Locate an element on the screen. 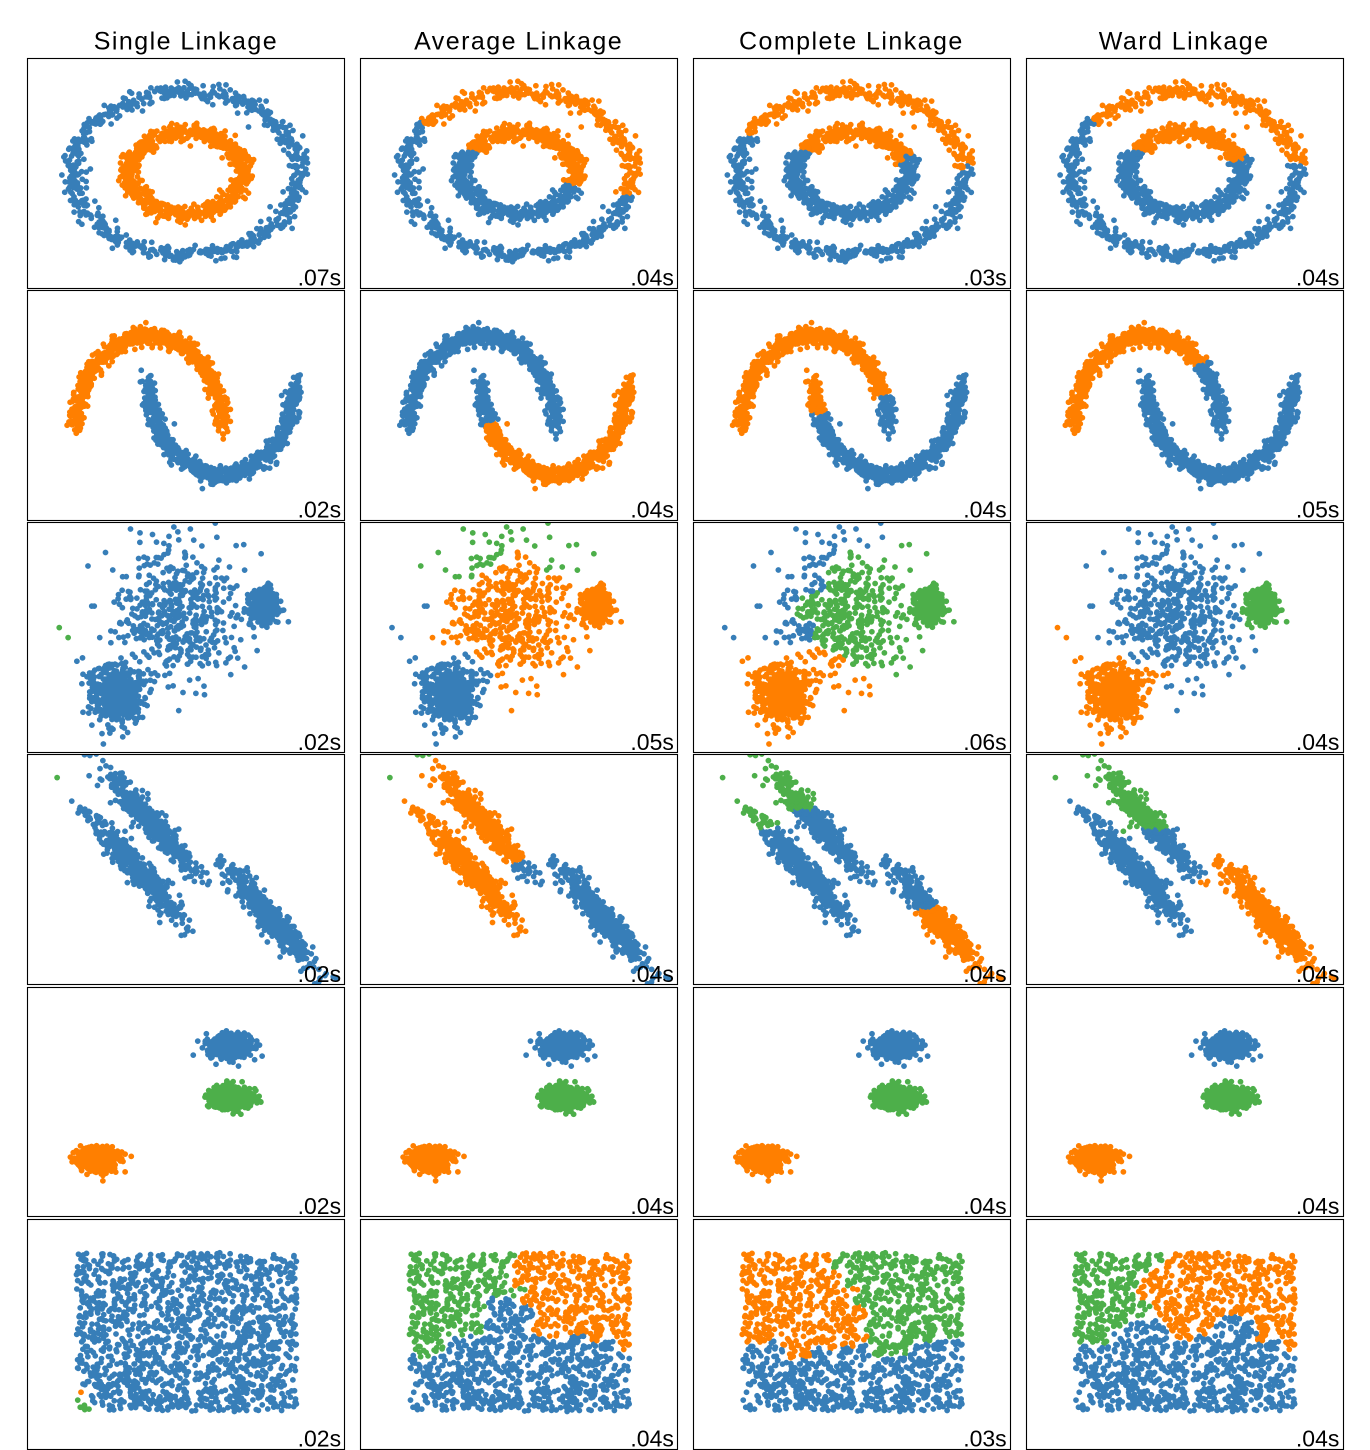 Image resolution: width=1370 pixels, height=1450 pixels. svg-text: Single Linkage is located at coordinates (186, 42).